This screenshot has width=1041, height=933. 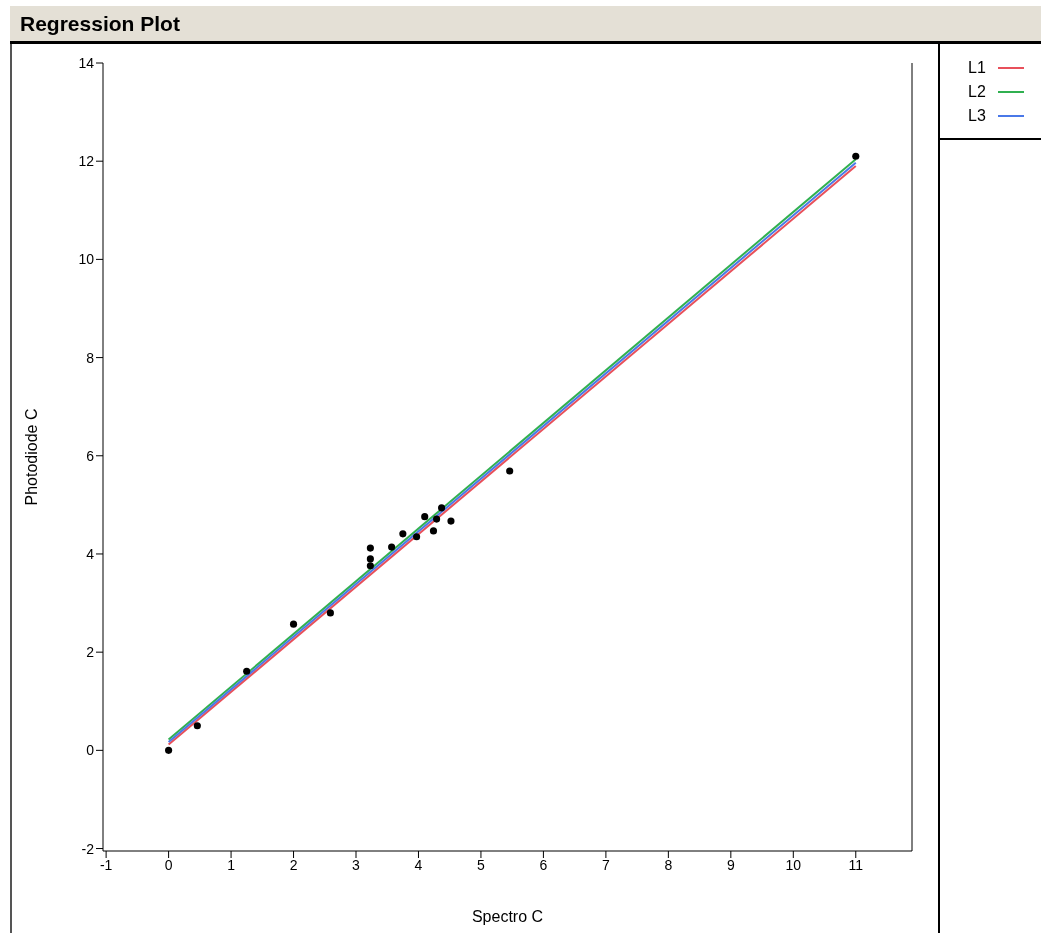 I want to click on x-tick-label: 10, so click(x=793, y=864).